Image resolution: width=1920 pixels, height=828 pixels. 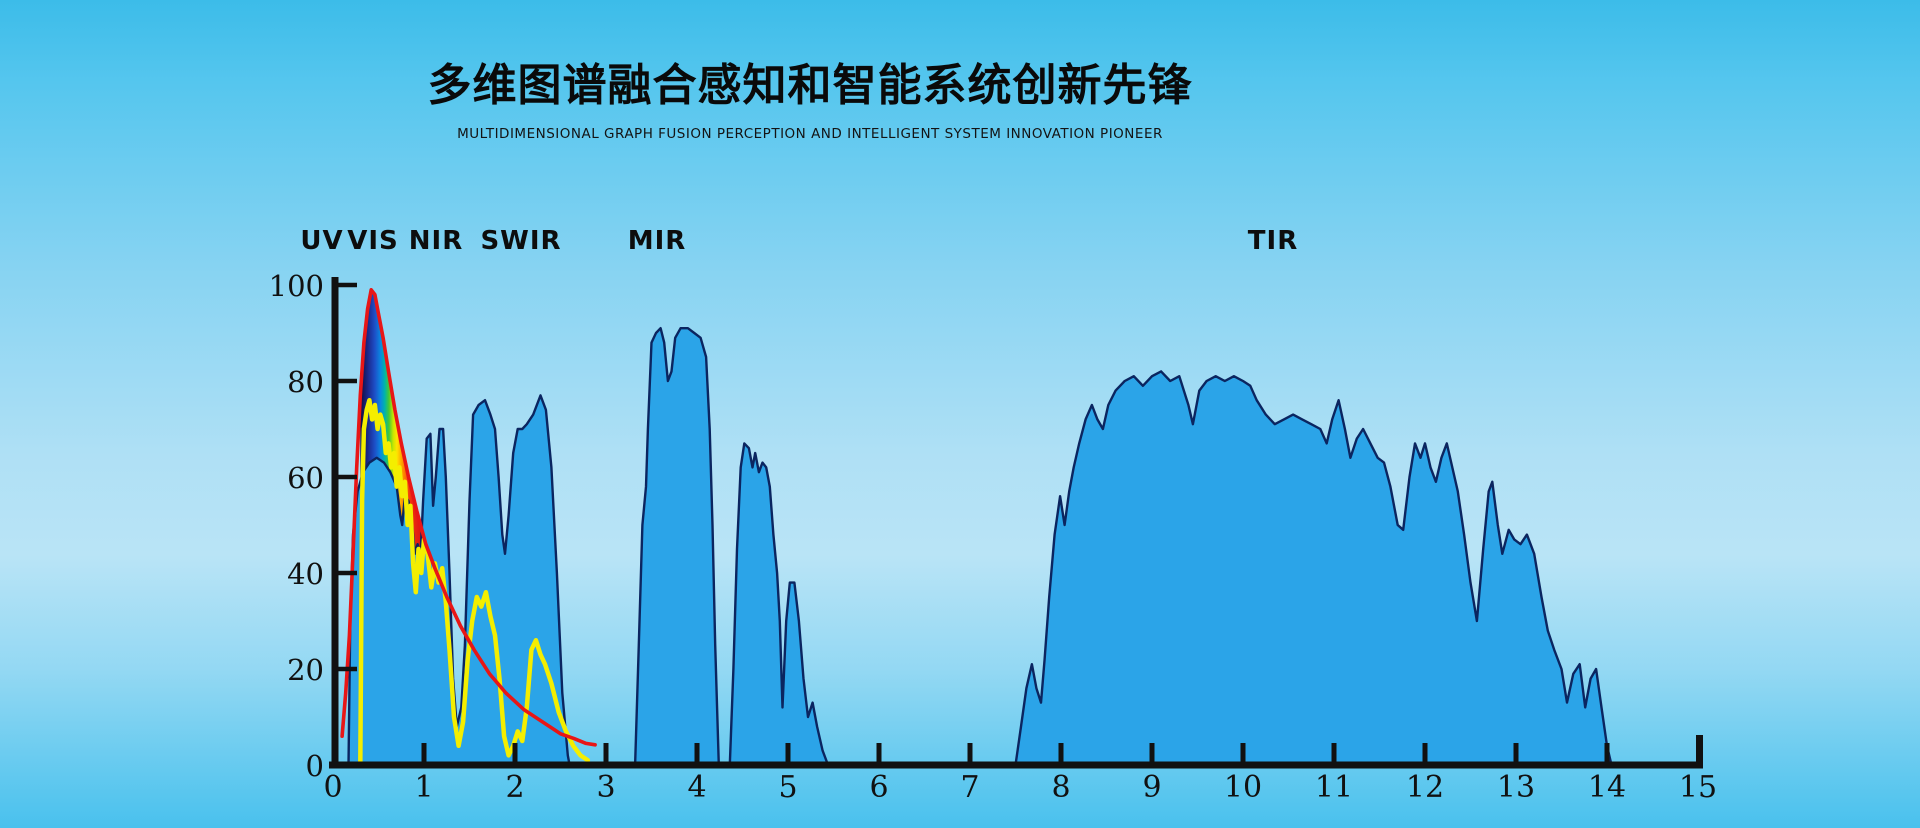 What do you see at coordinates (1425, 787) in the screenshot?
I see `x-tick-label-12: 12` at bounding box center [1425, 787].